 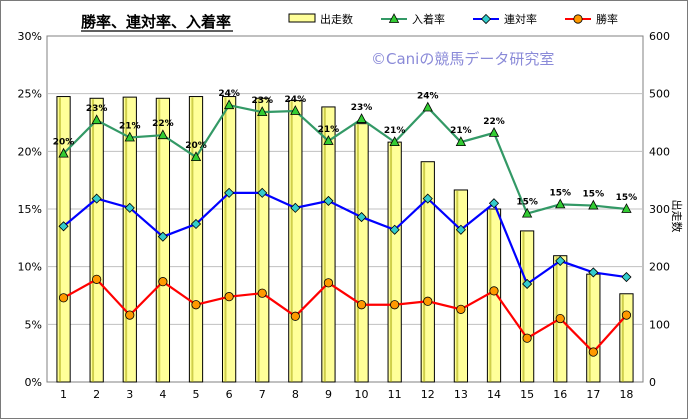 I want to click on x-tick-label: 15, so click(x=527, y=394).